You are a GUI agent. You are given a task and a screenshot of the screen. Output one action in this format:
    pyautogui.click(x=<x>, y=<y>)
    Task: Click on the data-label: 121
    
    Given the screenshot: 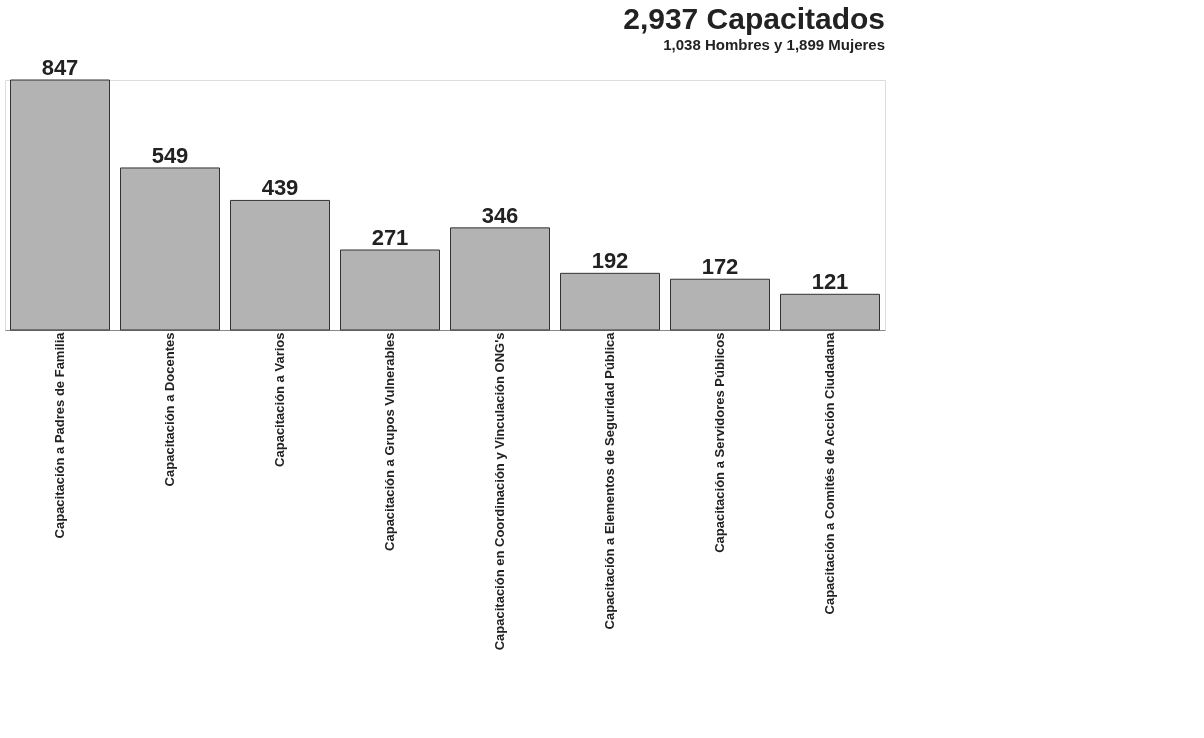 What is the action you would take?
    pyautogui.click(x=830, y=282)
    